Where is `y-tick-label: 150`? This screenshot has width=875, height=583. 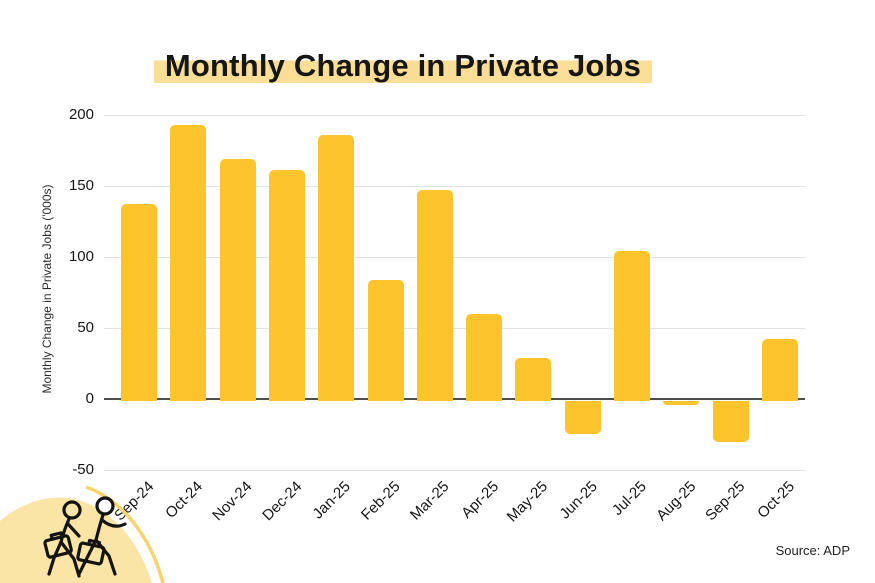 y-tick-label: 150 is located at coordinates (81, 185).